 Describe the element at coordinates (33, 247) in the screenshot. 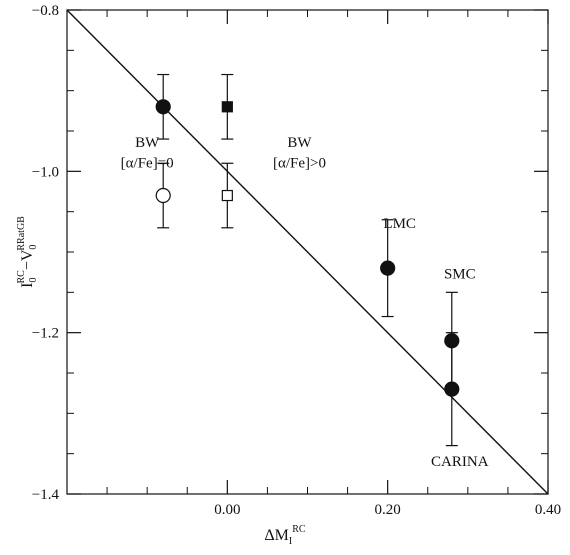

I see `y-axis-label-b-sub: 0` at that location.